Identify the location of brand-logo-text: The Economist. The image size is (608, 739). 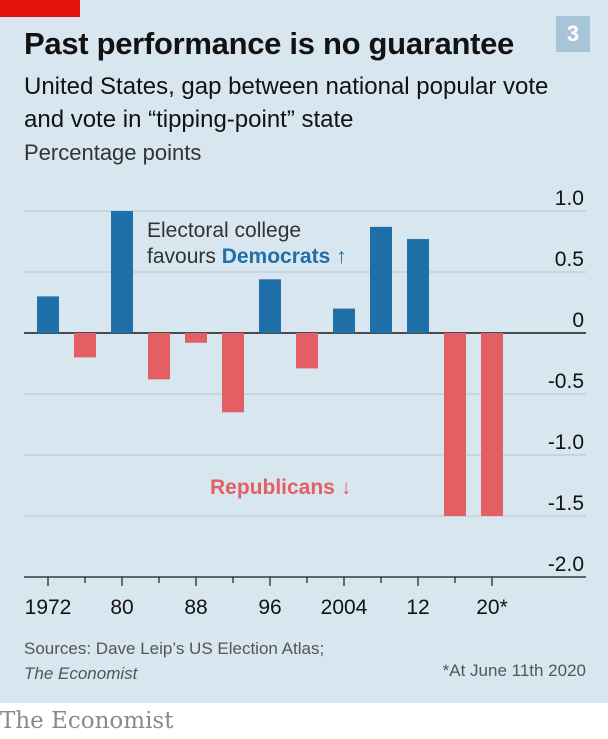
(86, 721).